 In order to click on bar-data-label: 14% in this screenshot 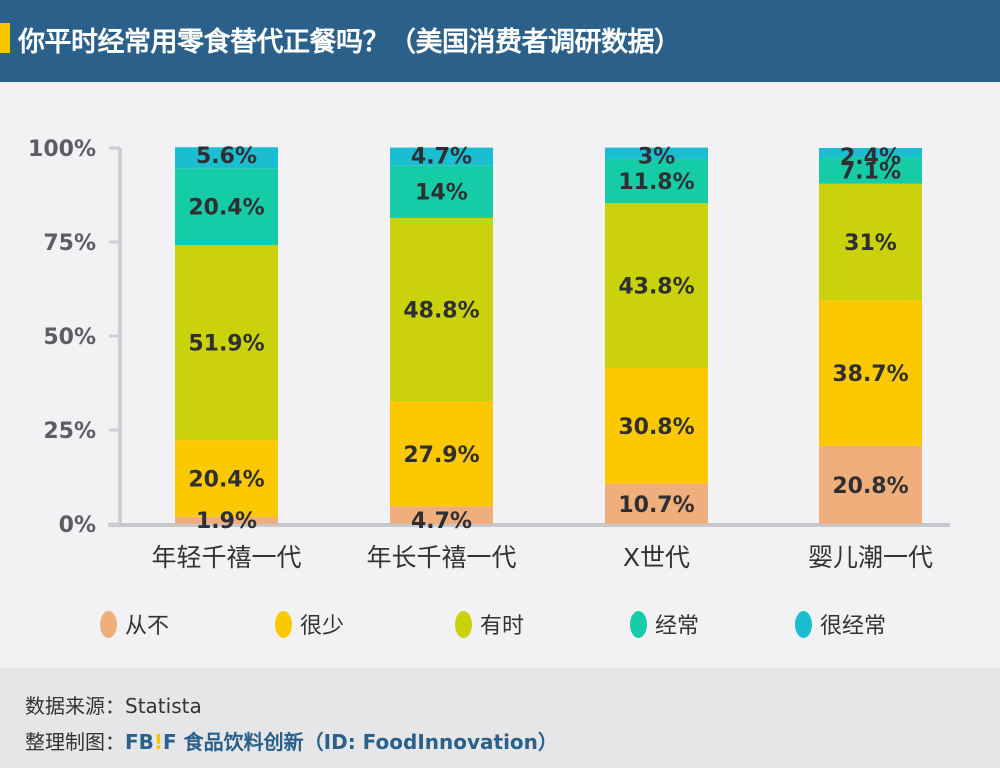, I will do `click(441, 193)`.